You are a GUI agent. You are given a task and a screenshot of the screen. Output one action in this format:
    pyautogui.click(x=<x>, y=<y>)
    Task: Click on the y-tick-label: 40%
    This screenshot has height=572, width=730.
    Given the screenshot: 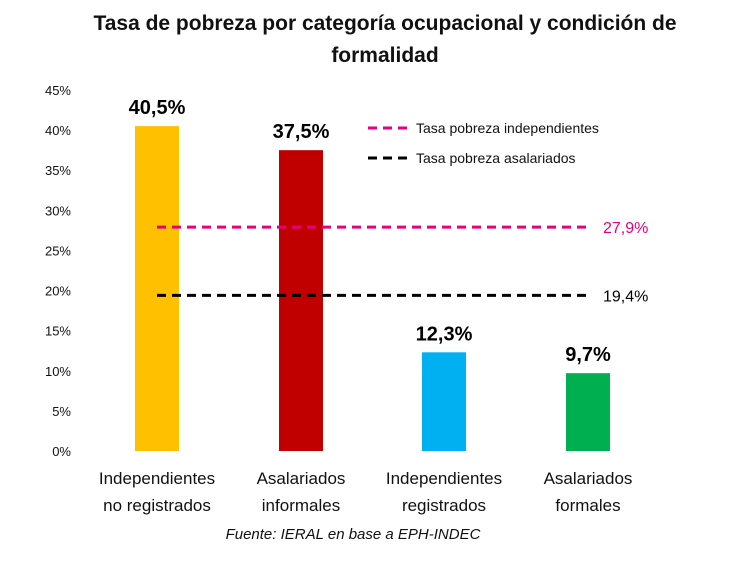 What is the action you would take?
    pyautogui.click(x=58, y=130)
    